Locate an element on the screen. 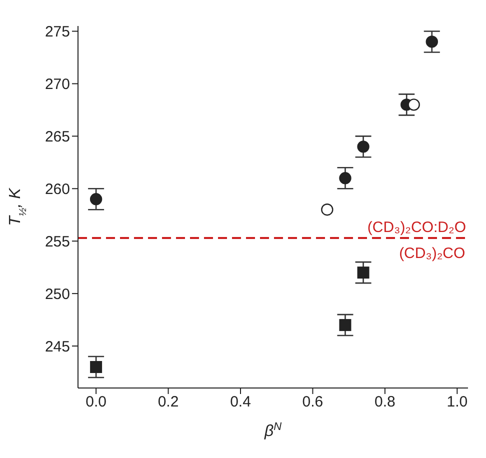 Image resolution: width=486 pixels, height=458 pixels. y-tick-label: 270 is located at coordinates (57, 85).